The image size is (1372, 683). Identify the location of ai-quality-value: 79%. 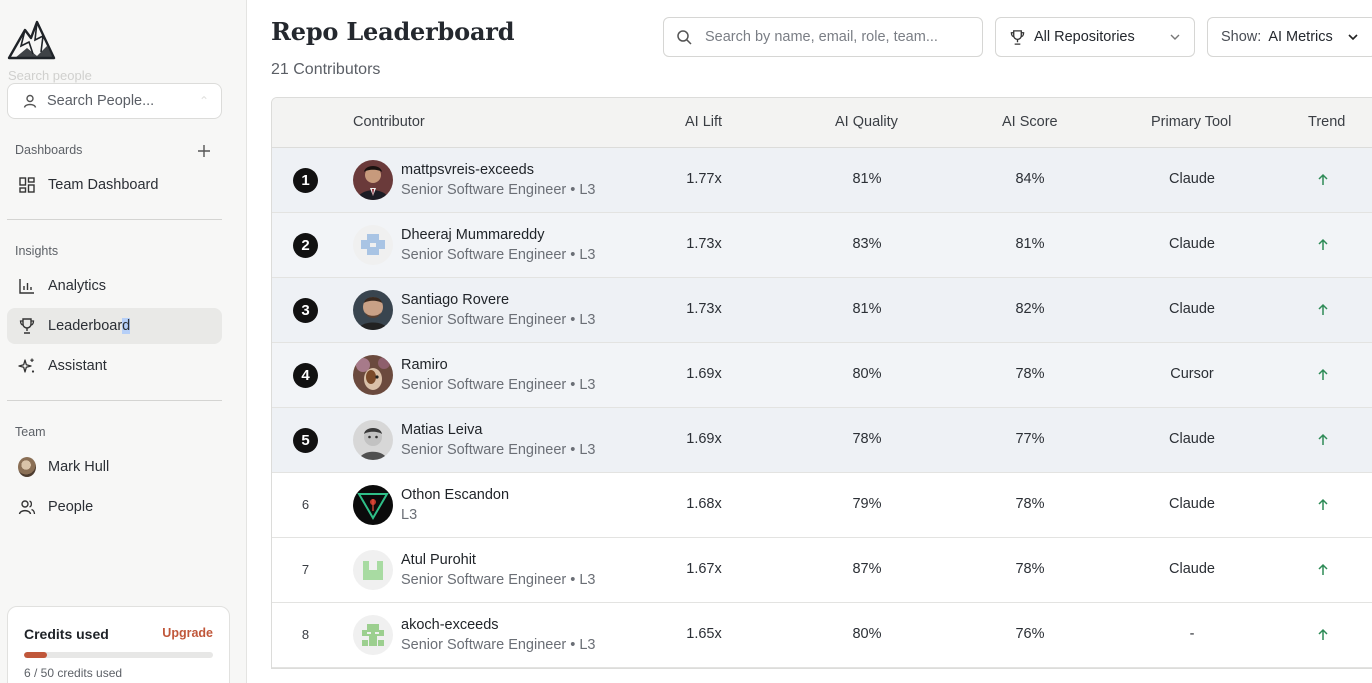
(867, 504).